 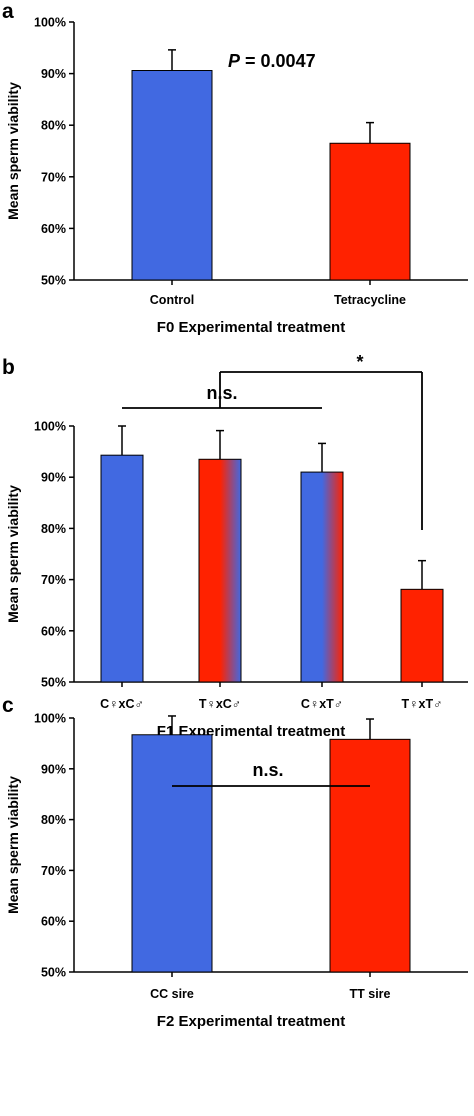 What do you see at coordinates (251, 1021) in the screenshot?
I see `x-axis-title: F2 Experimental treatment` at bounding box center [251, 1021].